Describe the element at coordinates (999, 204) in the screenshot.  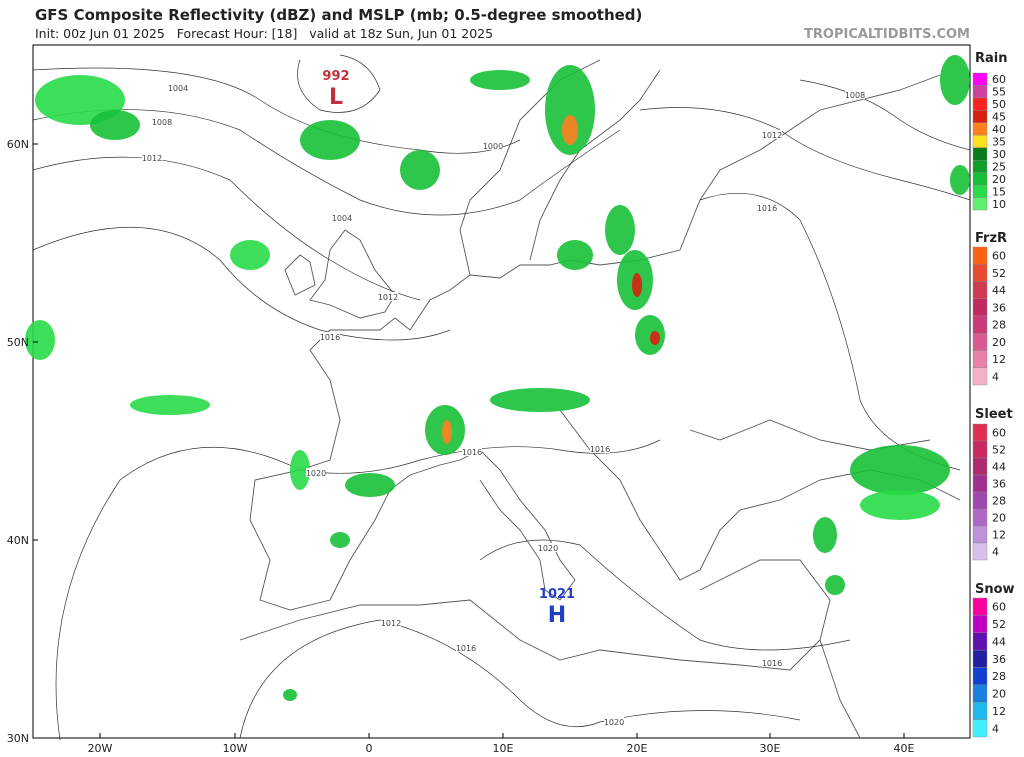
I see `legend-value: 10` at that location.